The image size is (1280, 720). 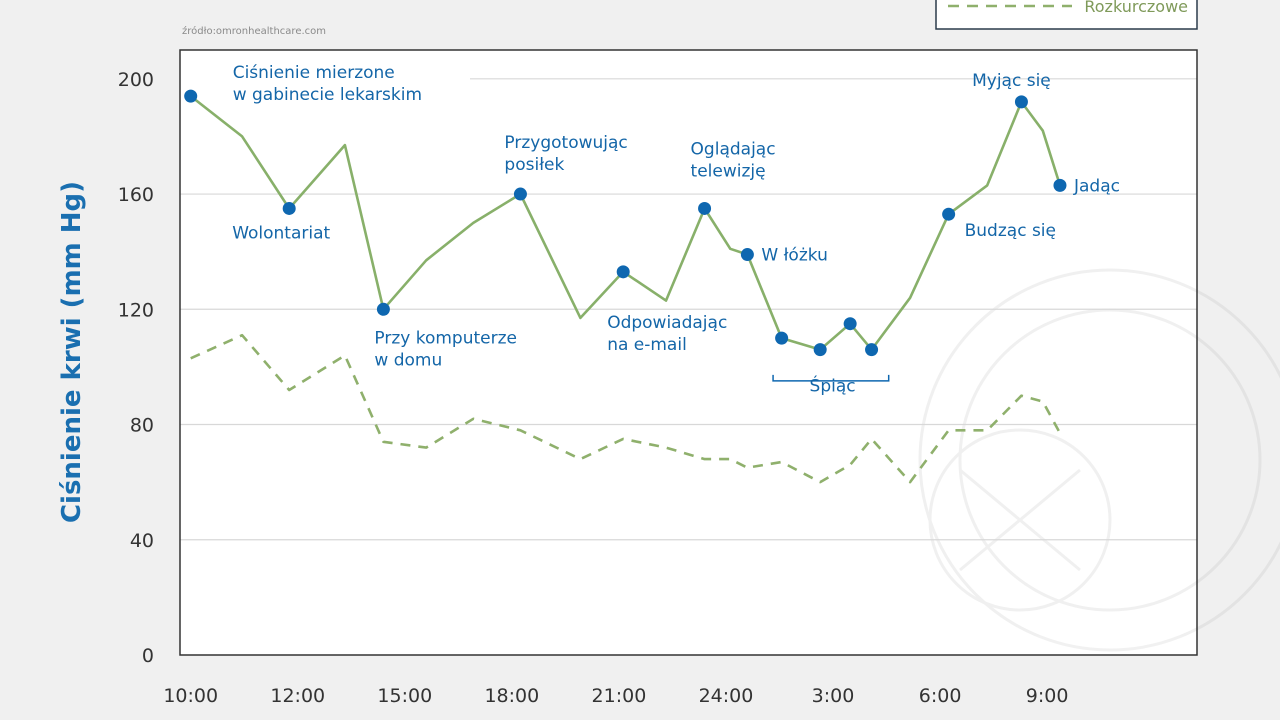 What do you see at coordinates (136, 80) in the screenshot?
I see `y-tick-label-200: 200` at bounding box center [136, 80].